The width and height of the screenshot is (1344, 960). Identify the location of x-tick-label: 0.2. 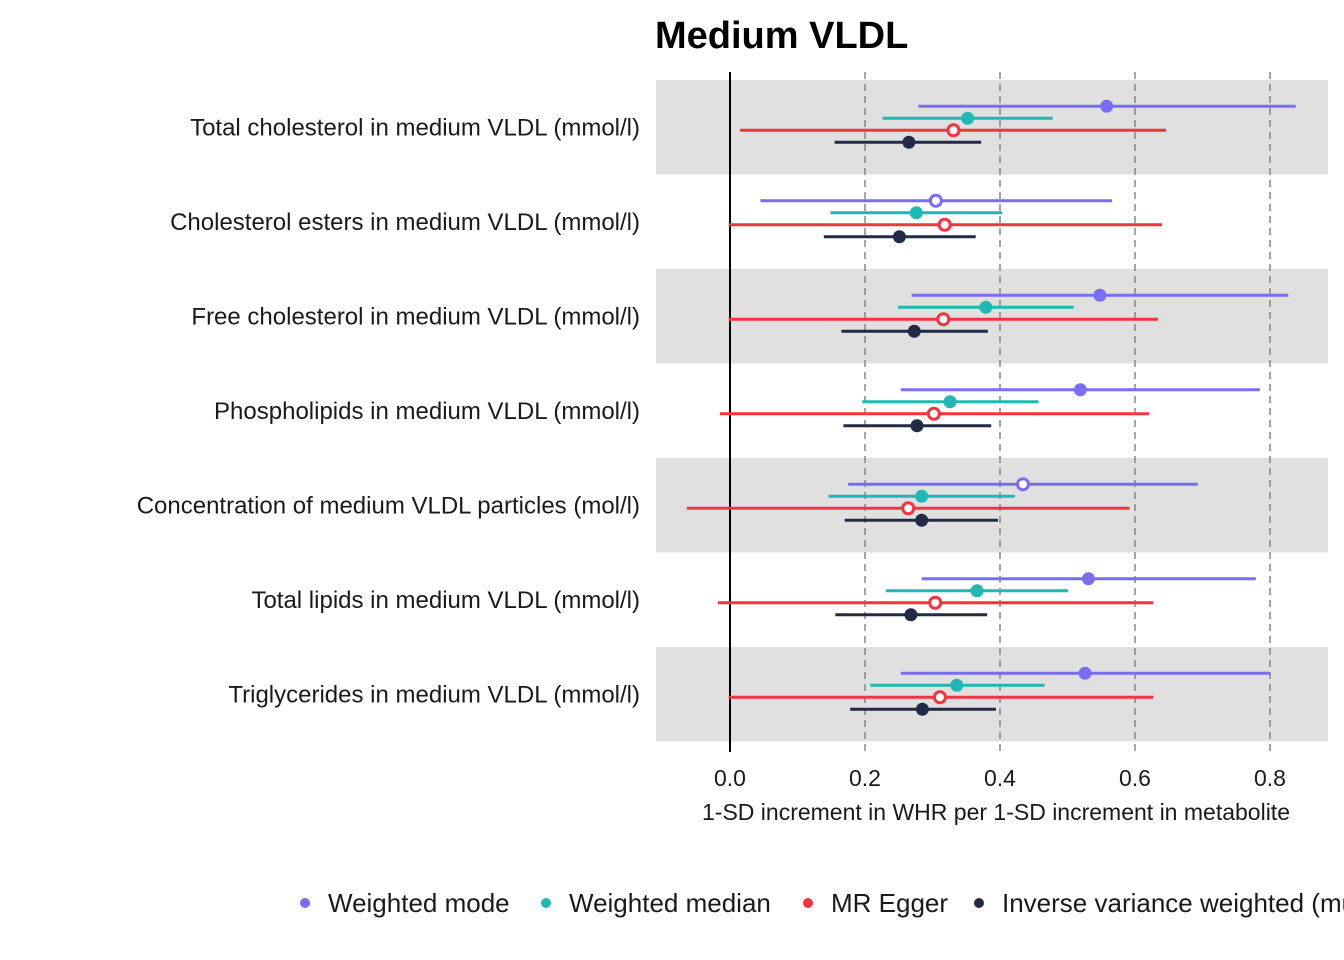
(865, 778).